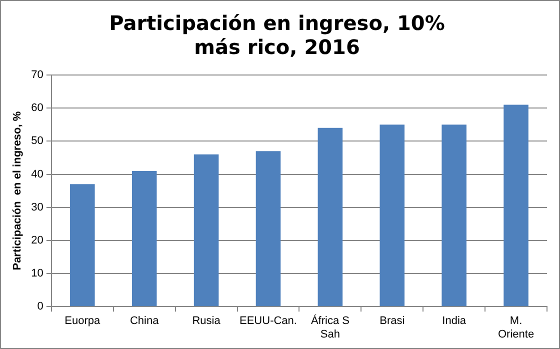 The image size is (560, 349). Describe the element at coordinates (83, 321) in the screenshot. I see `x-tick-label: Euorpa` at that location.